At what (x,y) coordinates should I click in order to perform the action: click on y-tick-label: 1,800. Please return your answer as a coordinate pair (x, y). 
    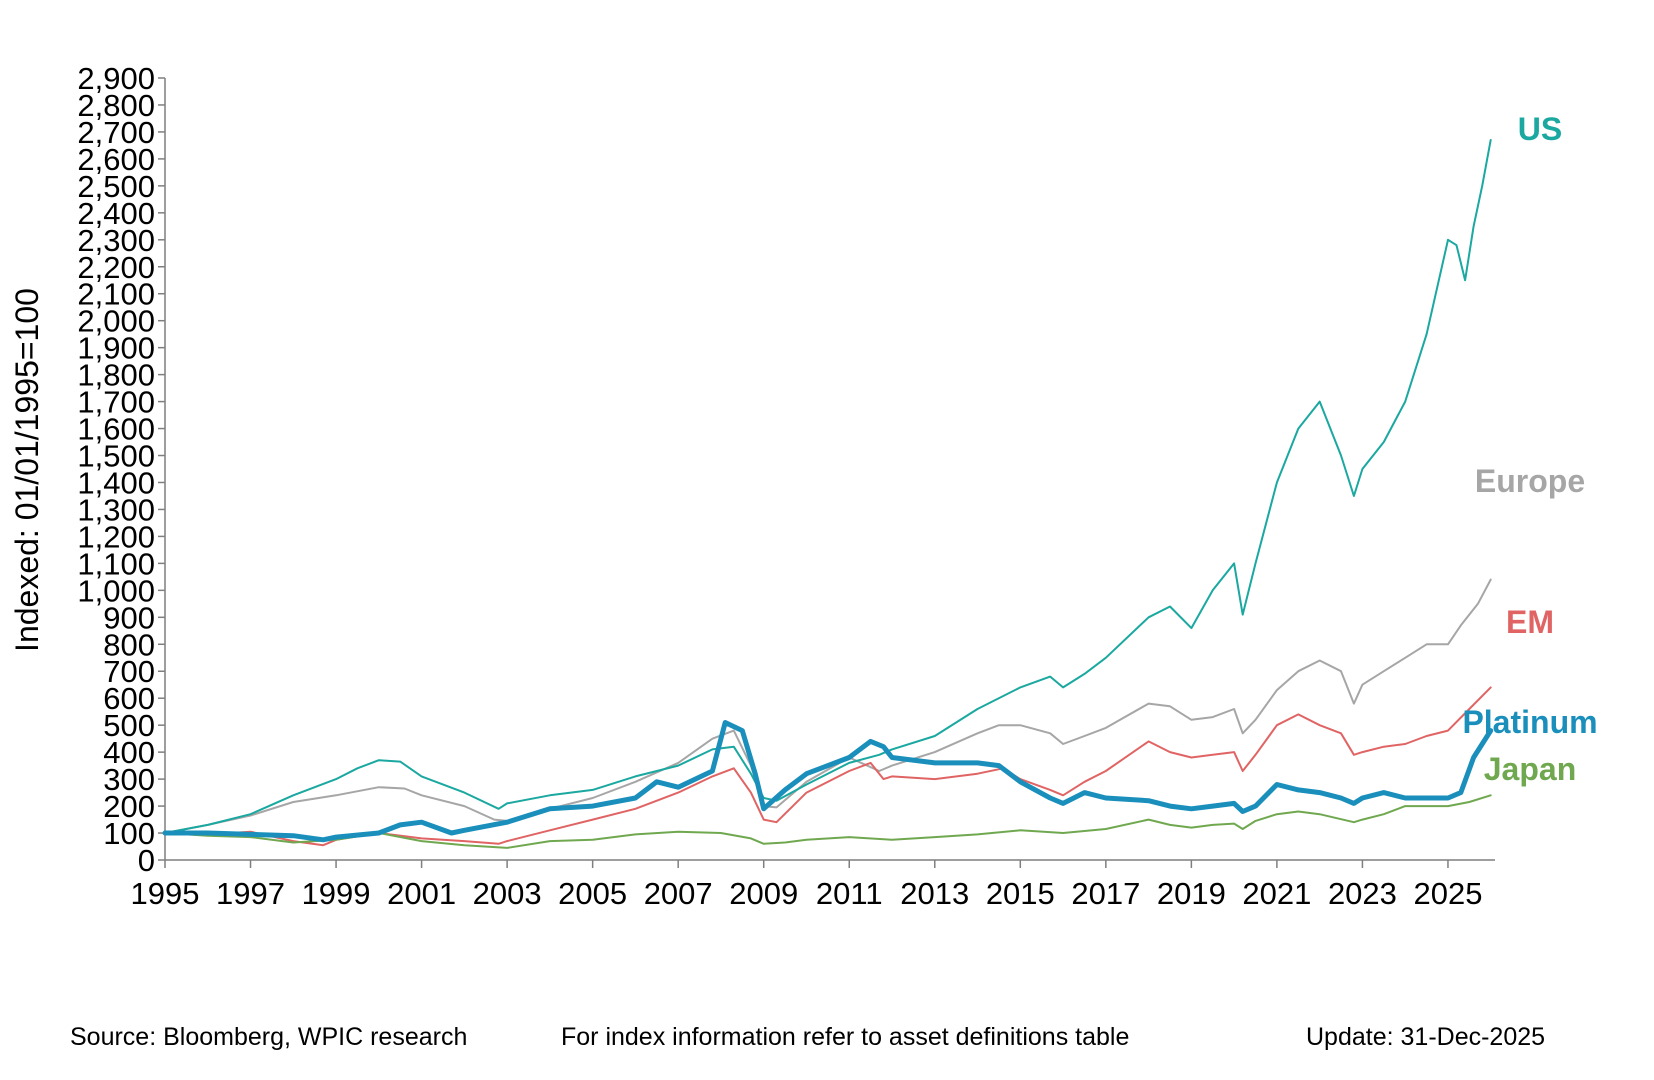
    Looking at the image, I should click on (116, 375).